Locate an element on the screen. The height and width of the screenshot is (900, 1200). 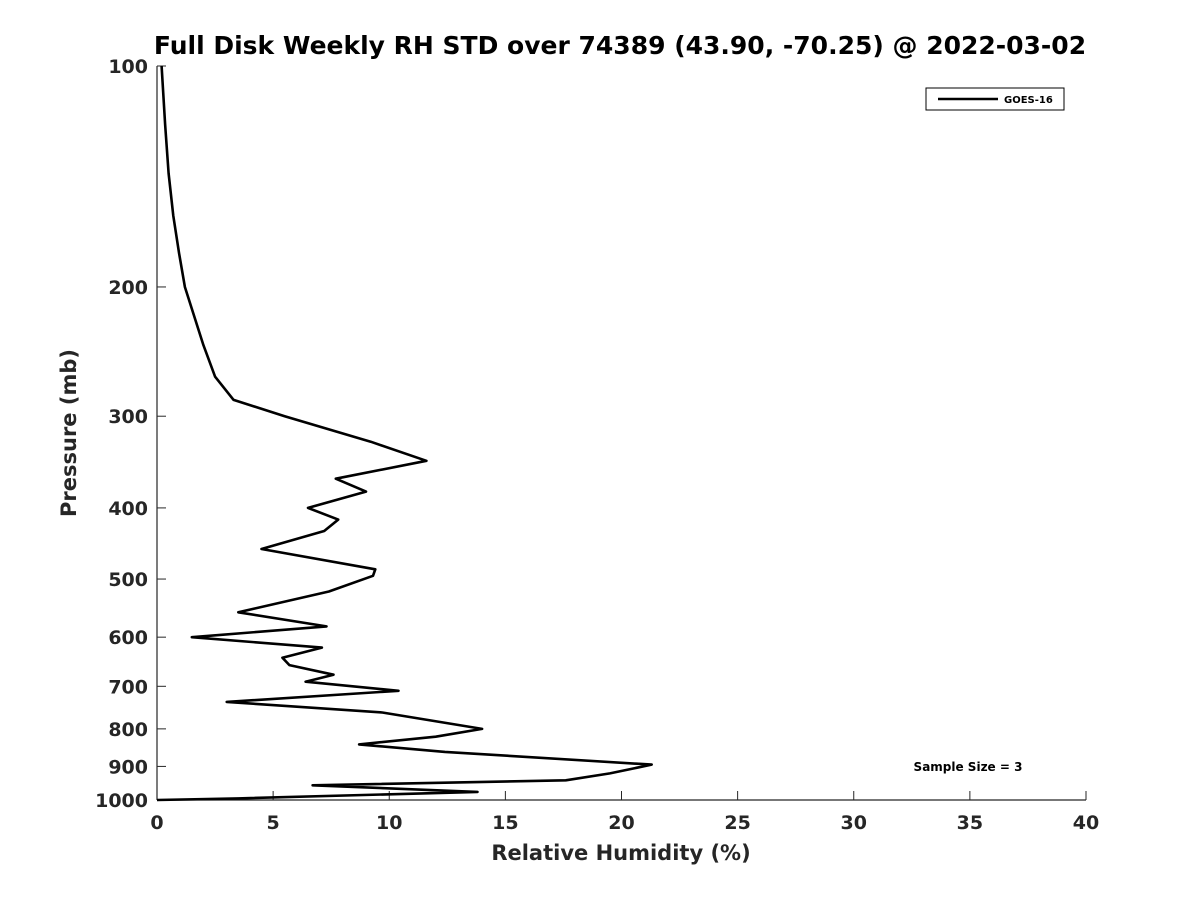
x-tick-label: 20 is located at coordinates (621, 823).